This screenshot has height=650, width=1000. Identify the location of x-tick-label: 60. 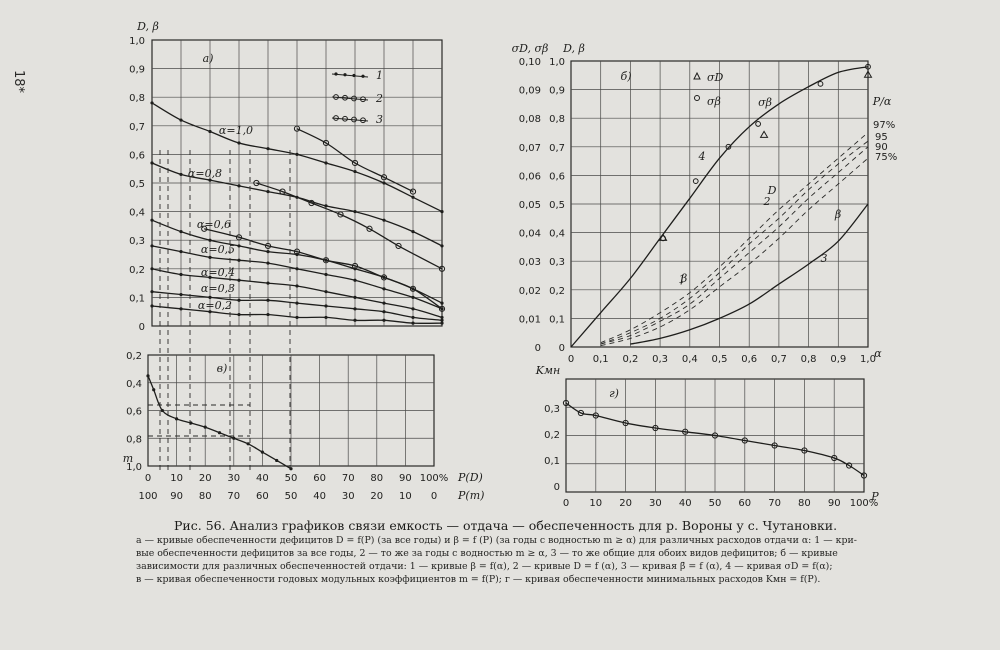
(262, 496).